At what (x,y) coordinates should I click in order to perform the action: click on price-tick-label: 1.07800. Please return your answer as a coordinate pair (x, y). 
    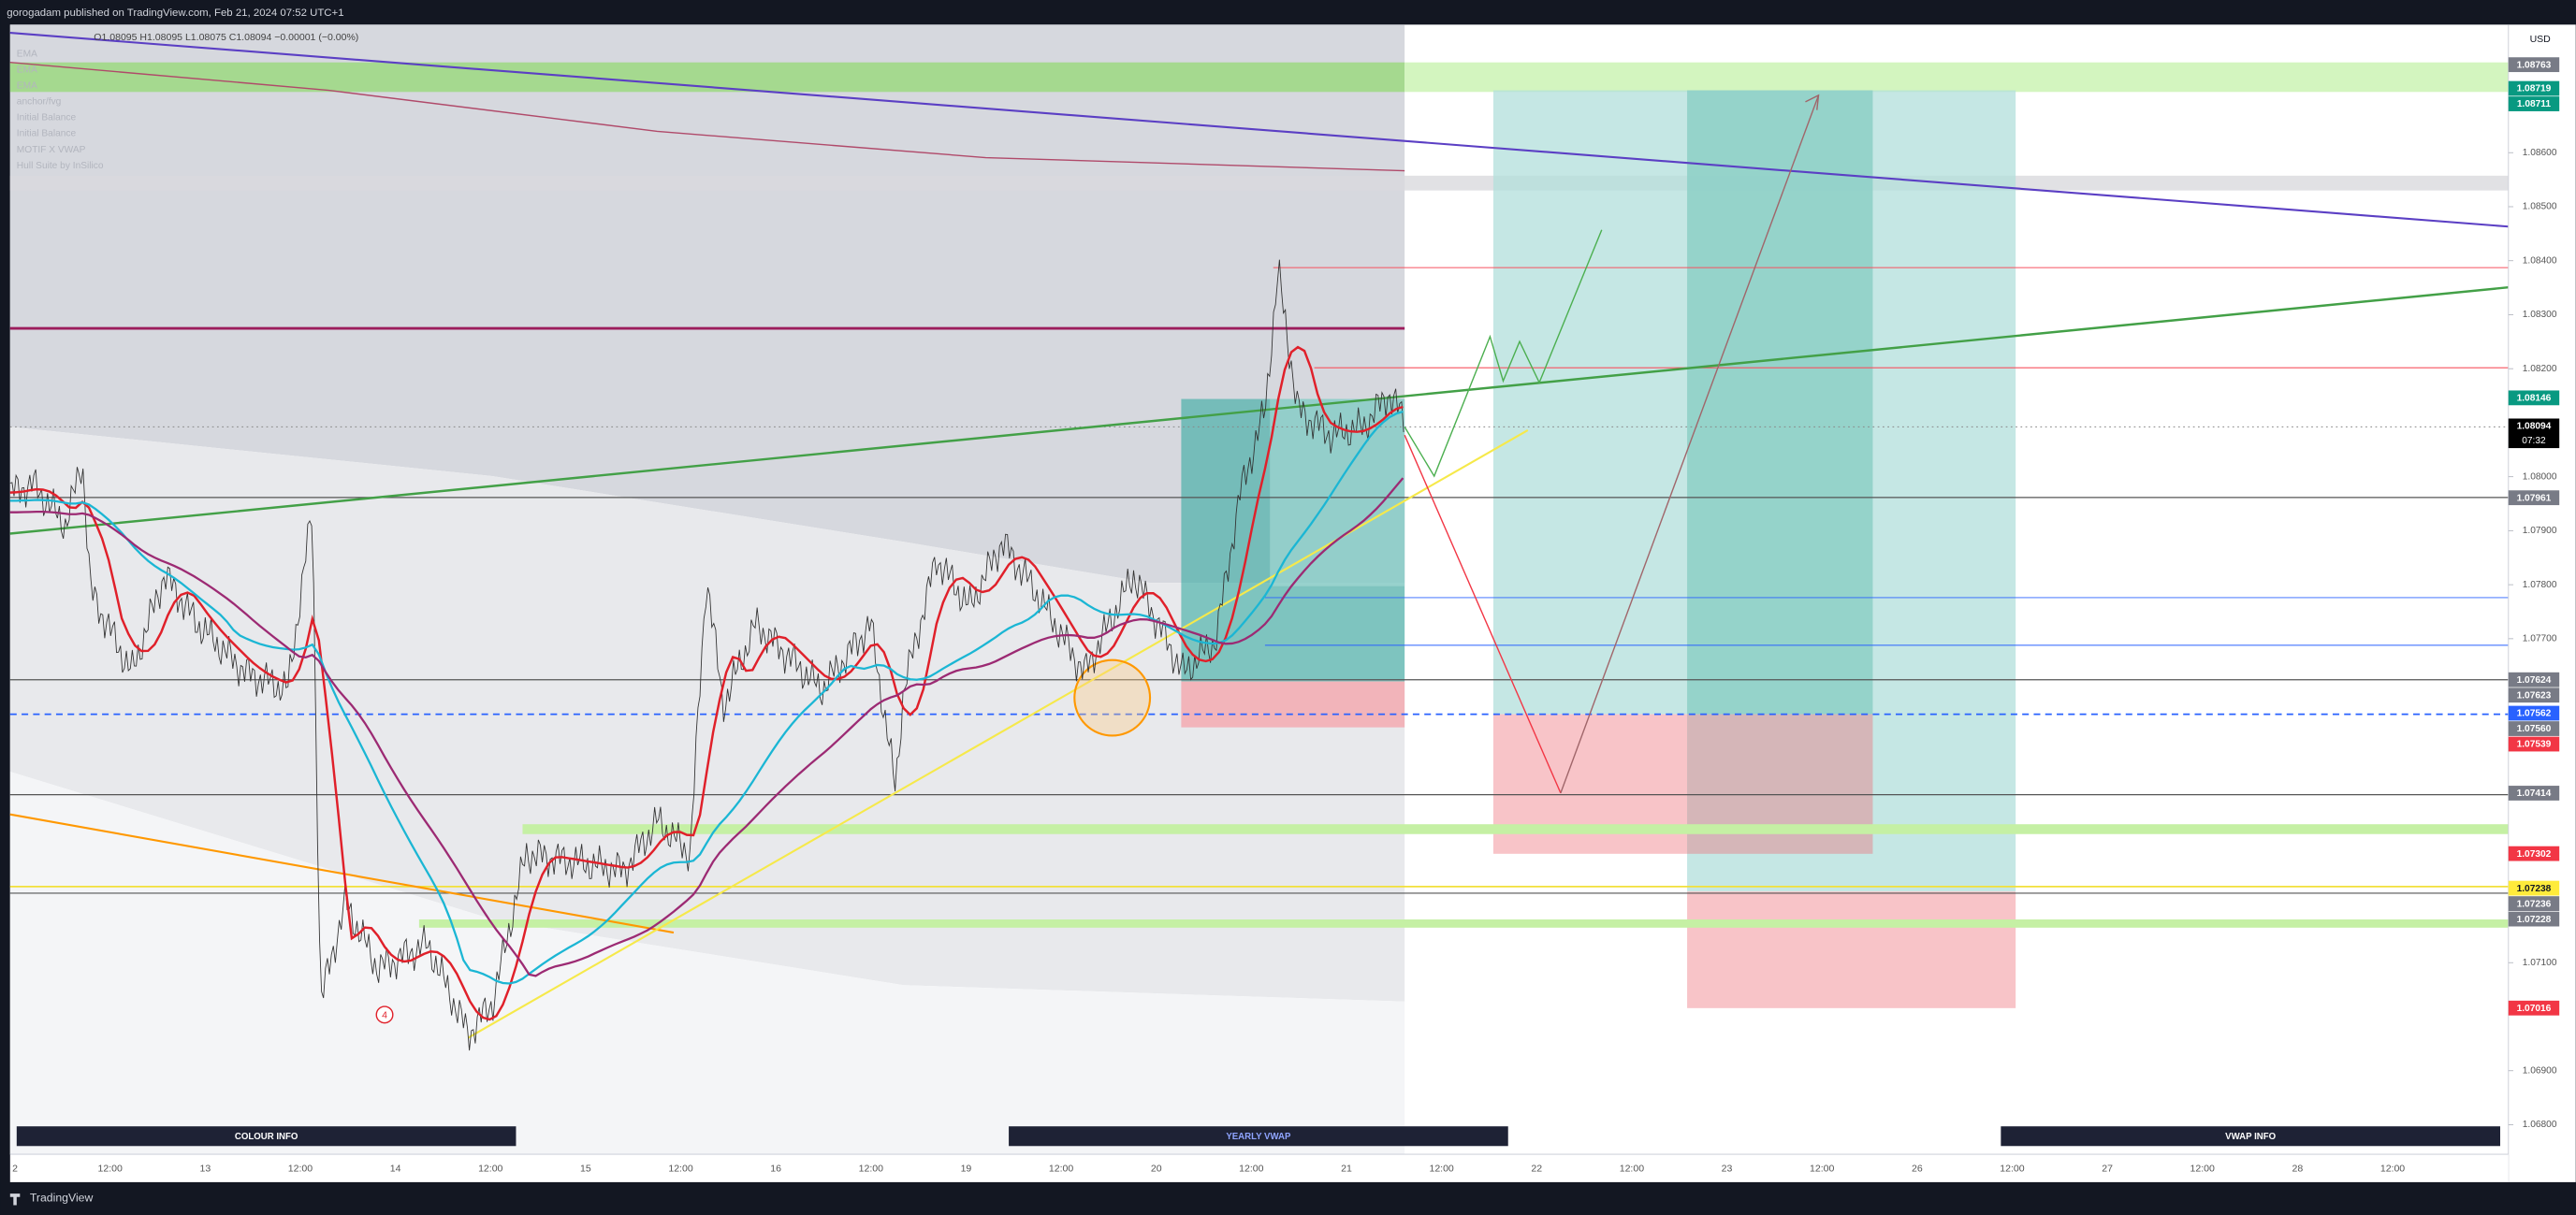
    Looking at the image, I should click on (2540, 585).